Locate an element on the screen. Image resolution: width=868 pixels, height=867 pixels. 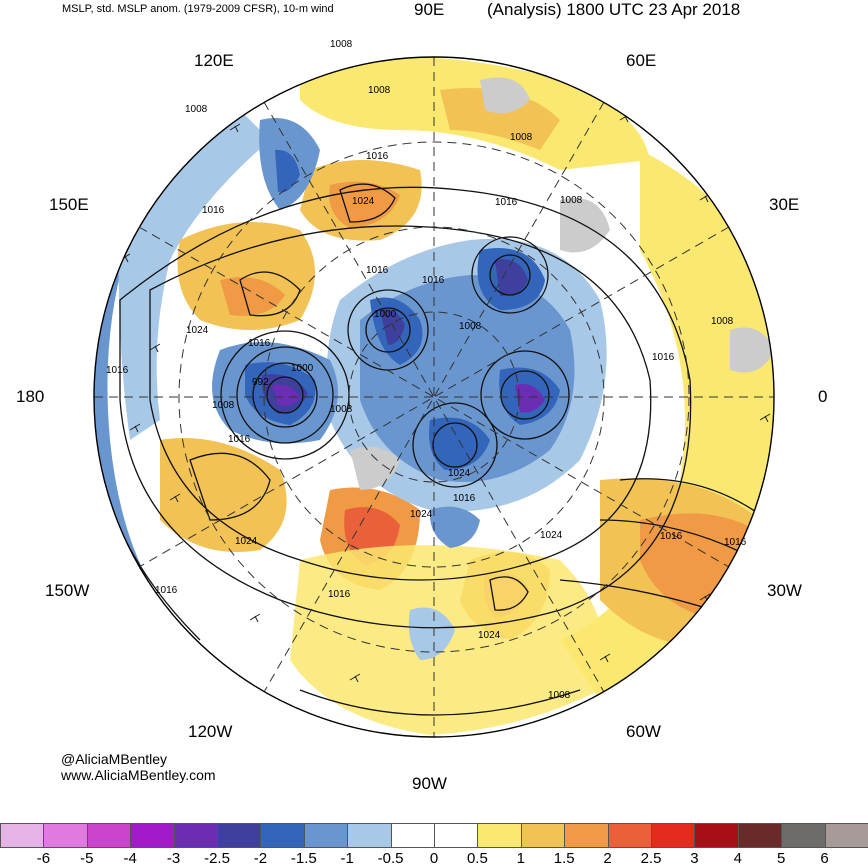
map-title-right: (Analysis) 1800 UTC 23 Apr 2018 is located at coordinates (614, 9).